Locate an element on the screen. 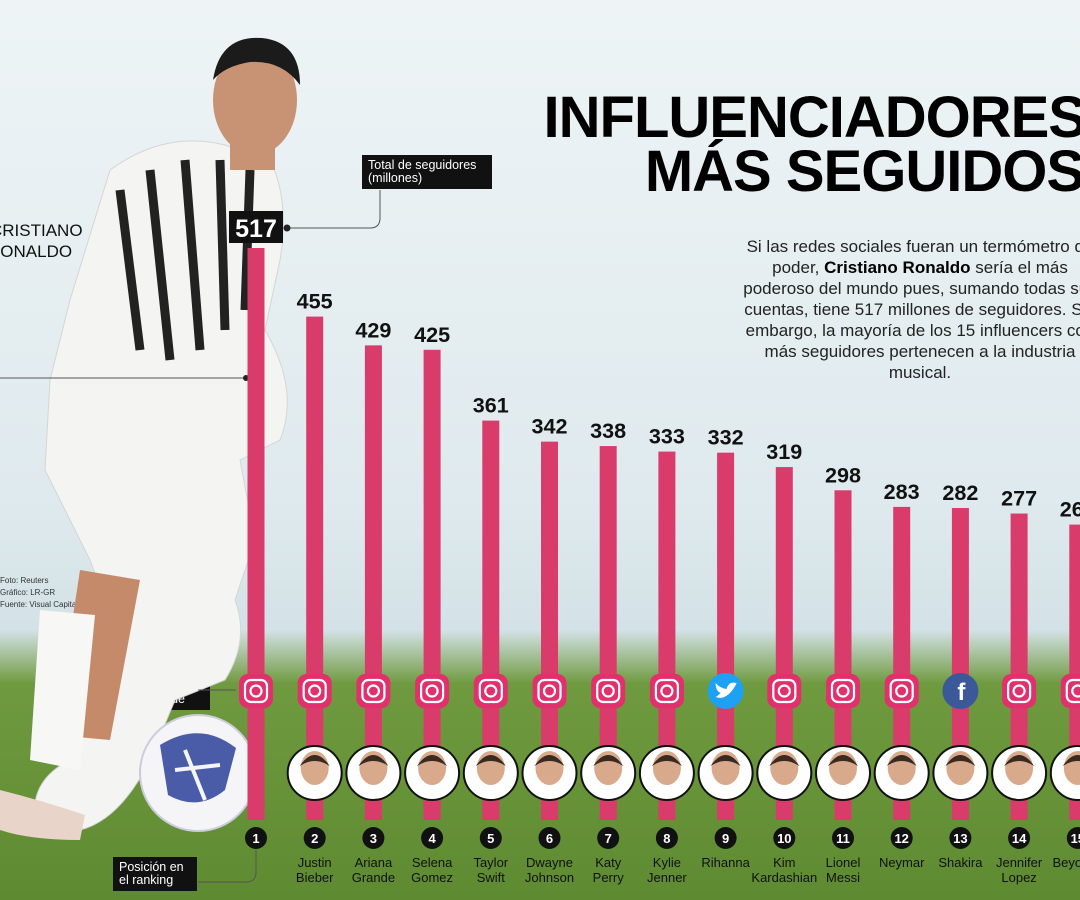  name-line-2: Messi is located at coordinates (843, 877).